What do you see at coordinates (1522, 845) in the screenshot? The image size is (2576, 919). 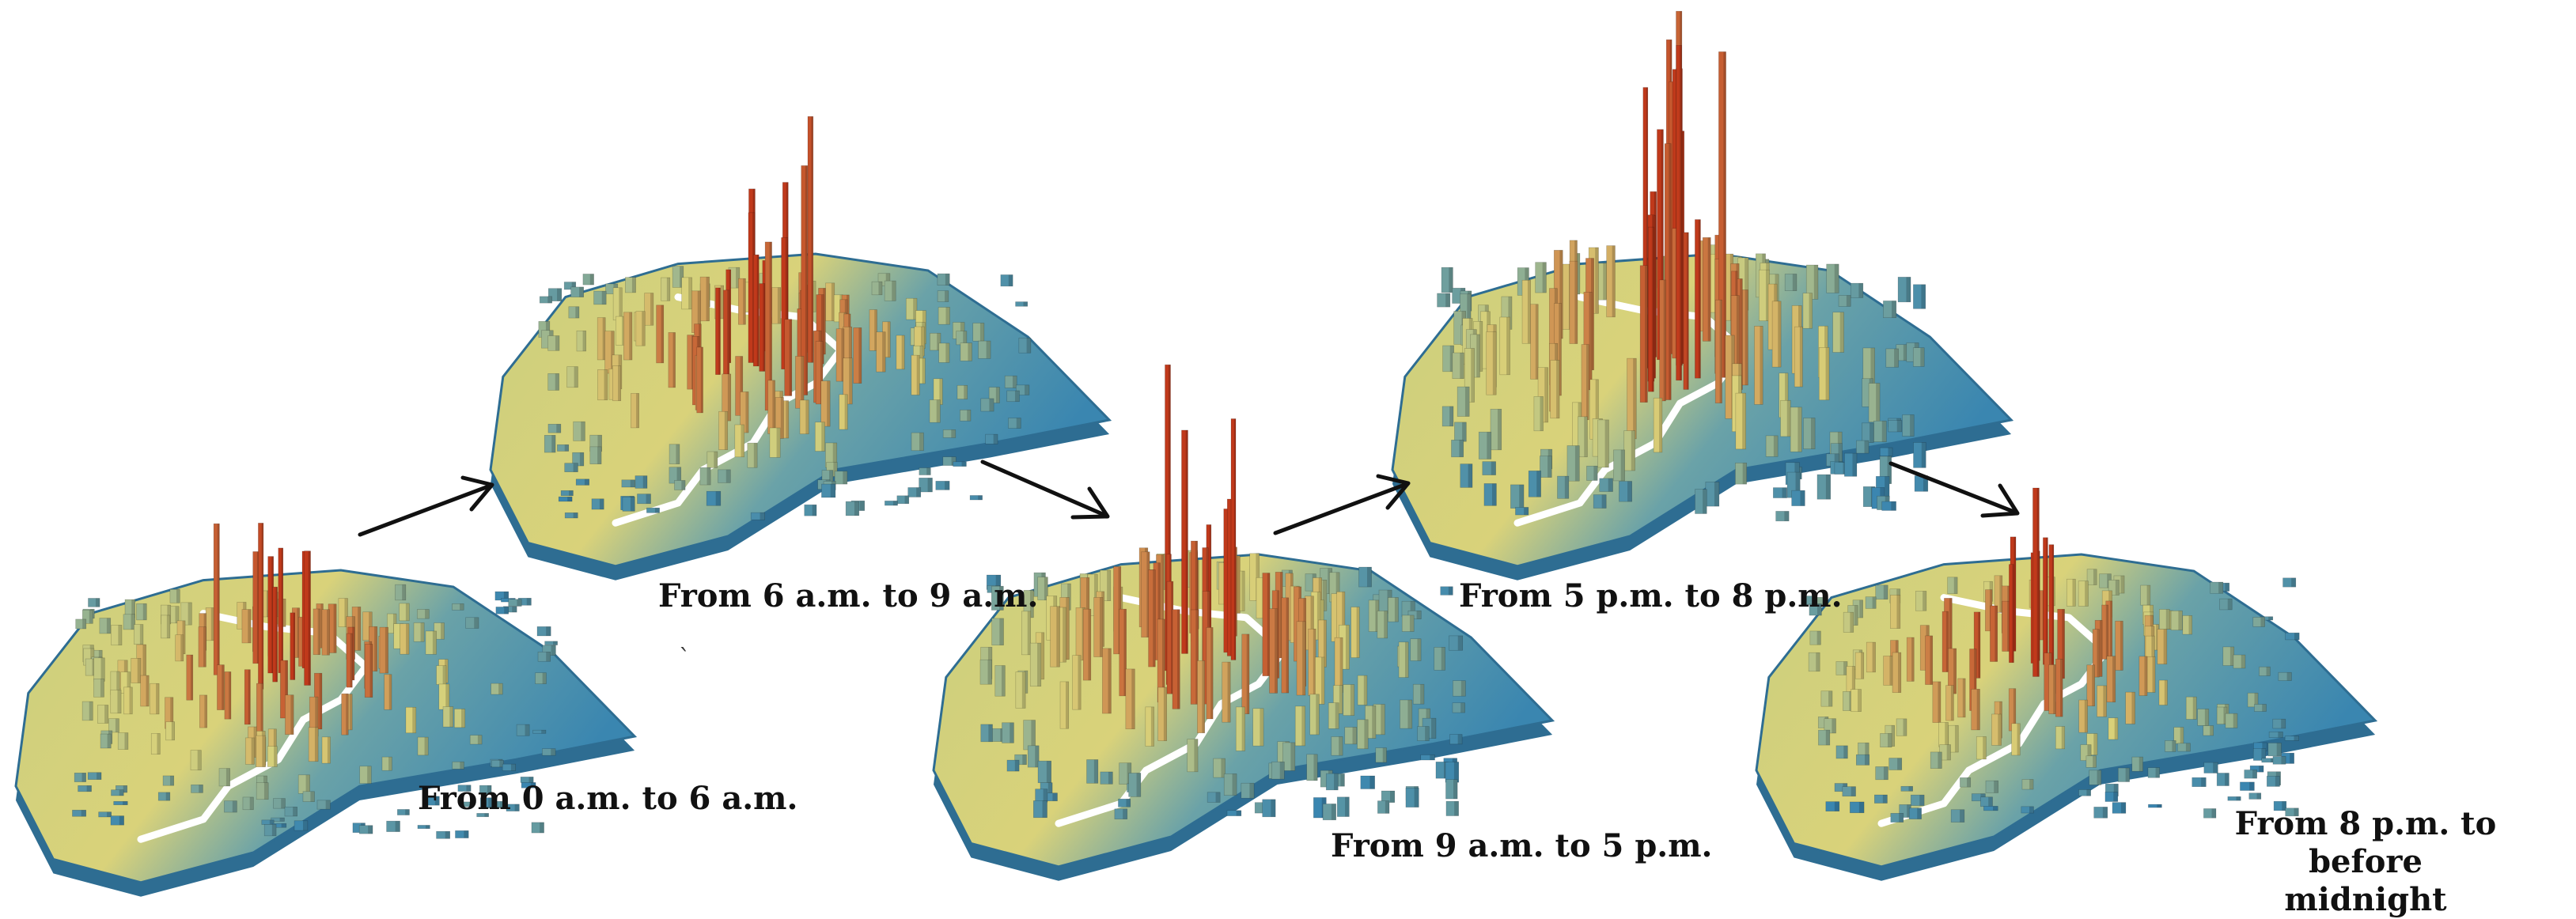 I see `caption-9am-5pm: From 9 a.m. to 5 p.m.` at bounding box center [1522, 845].